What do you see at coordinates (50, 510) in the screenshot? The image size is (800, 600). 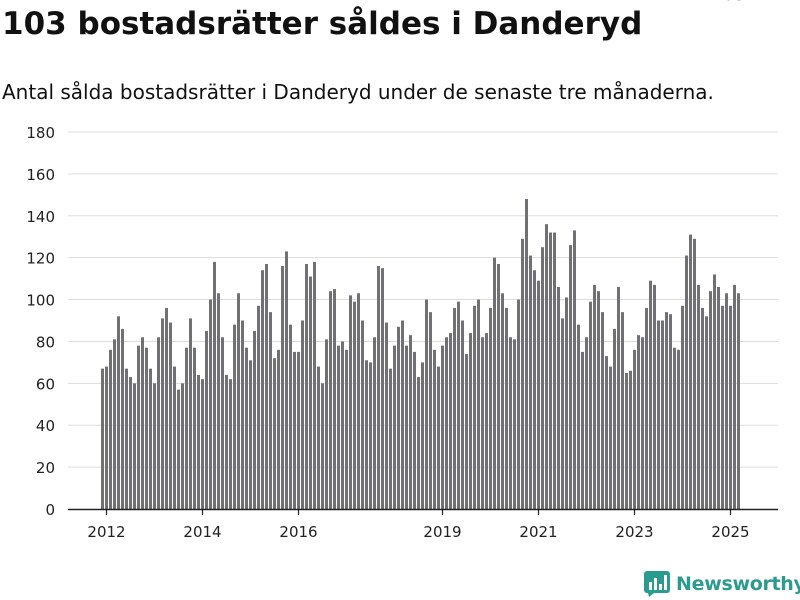 I see `y-tick-label: 0` at bounding box center [50, 510].